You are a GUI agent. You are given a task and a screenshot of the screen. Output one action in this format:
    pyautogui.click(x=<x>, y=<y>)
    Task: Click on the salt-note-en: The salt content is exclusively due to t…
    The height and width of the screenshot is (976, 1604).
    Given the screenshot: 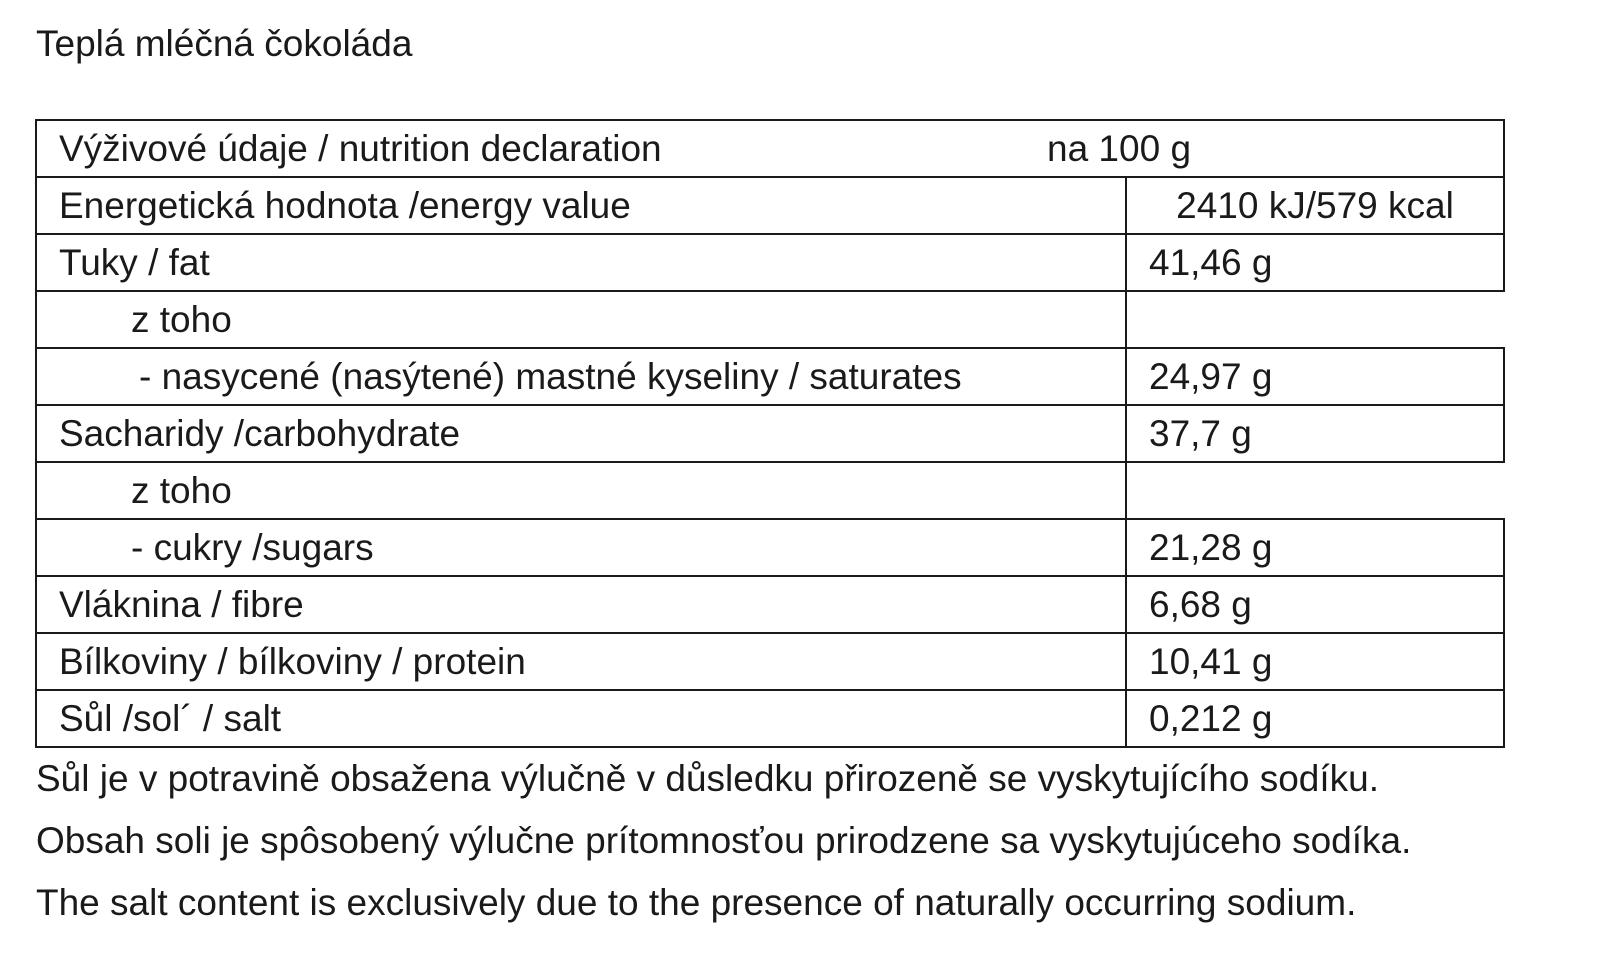 What is the action you would take?
    pyautogui.click(x=696, y=902)
    